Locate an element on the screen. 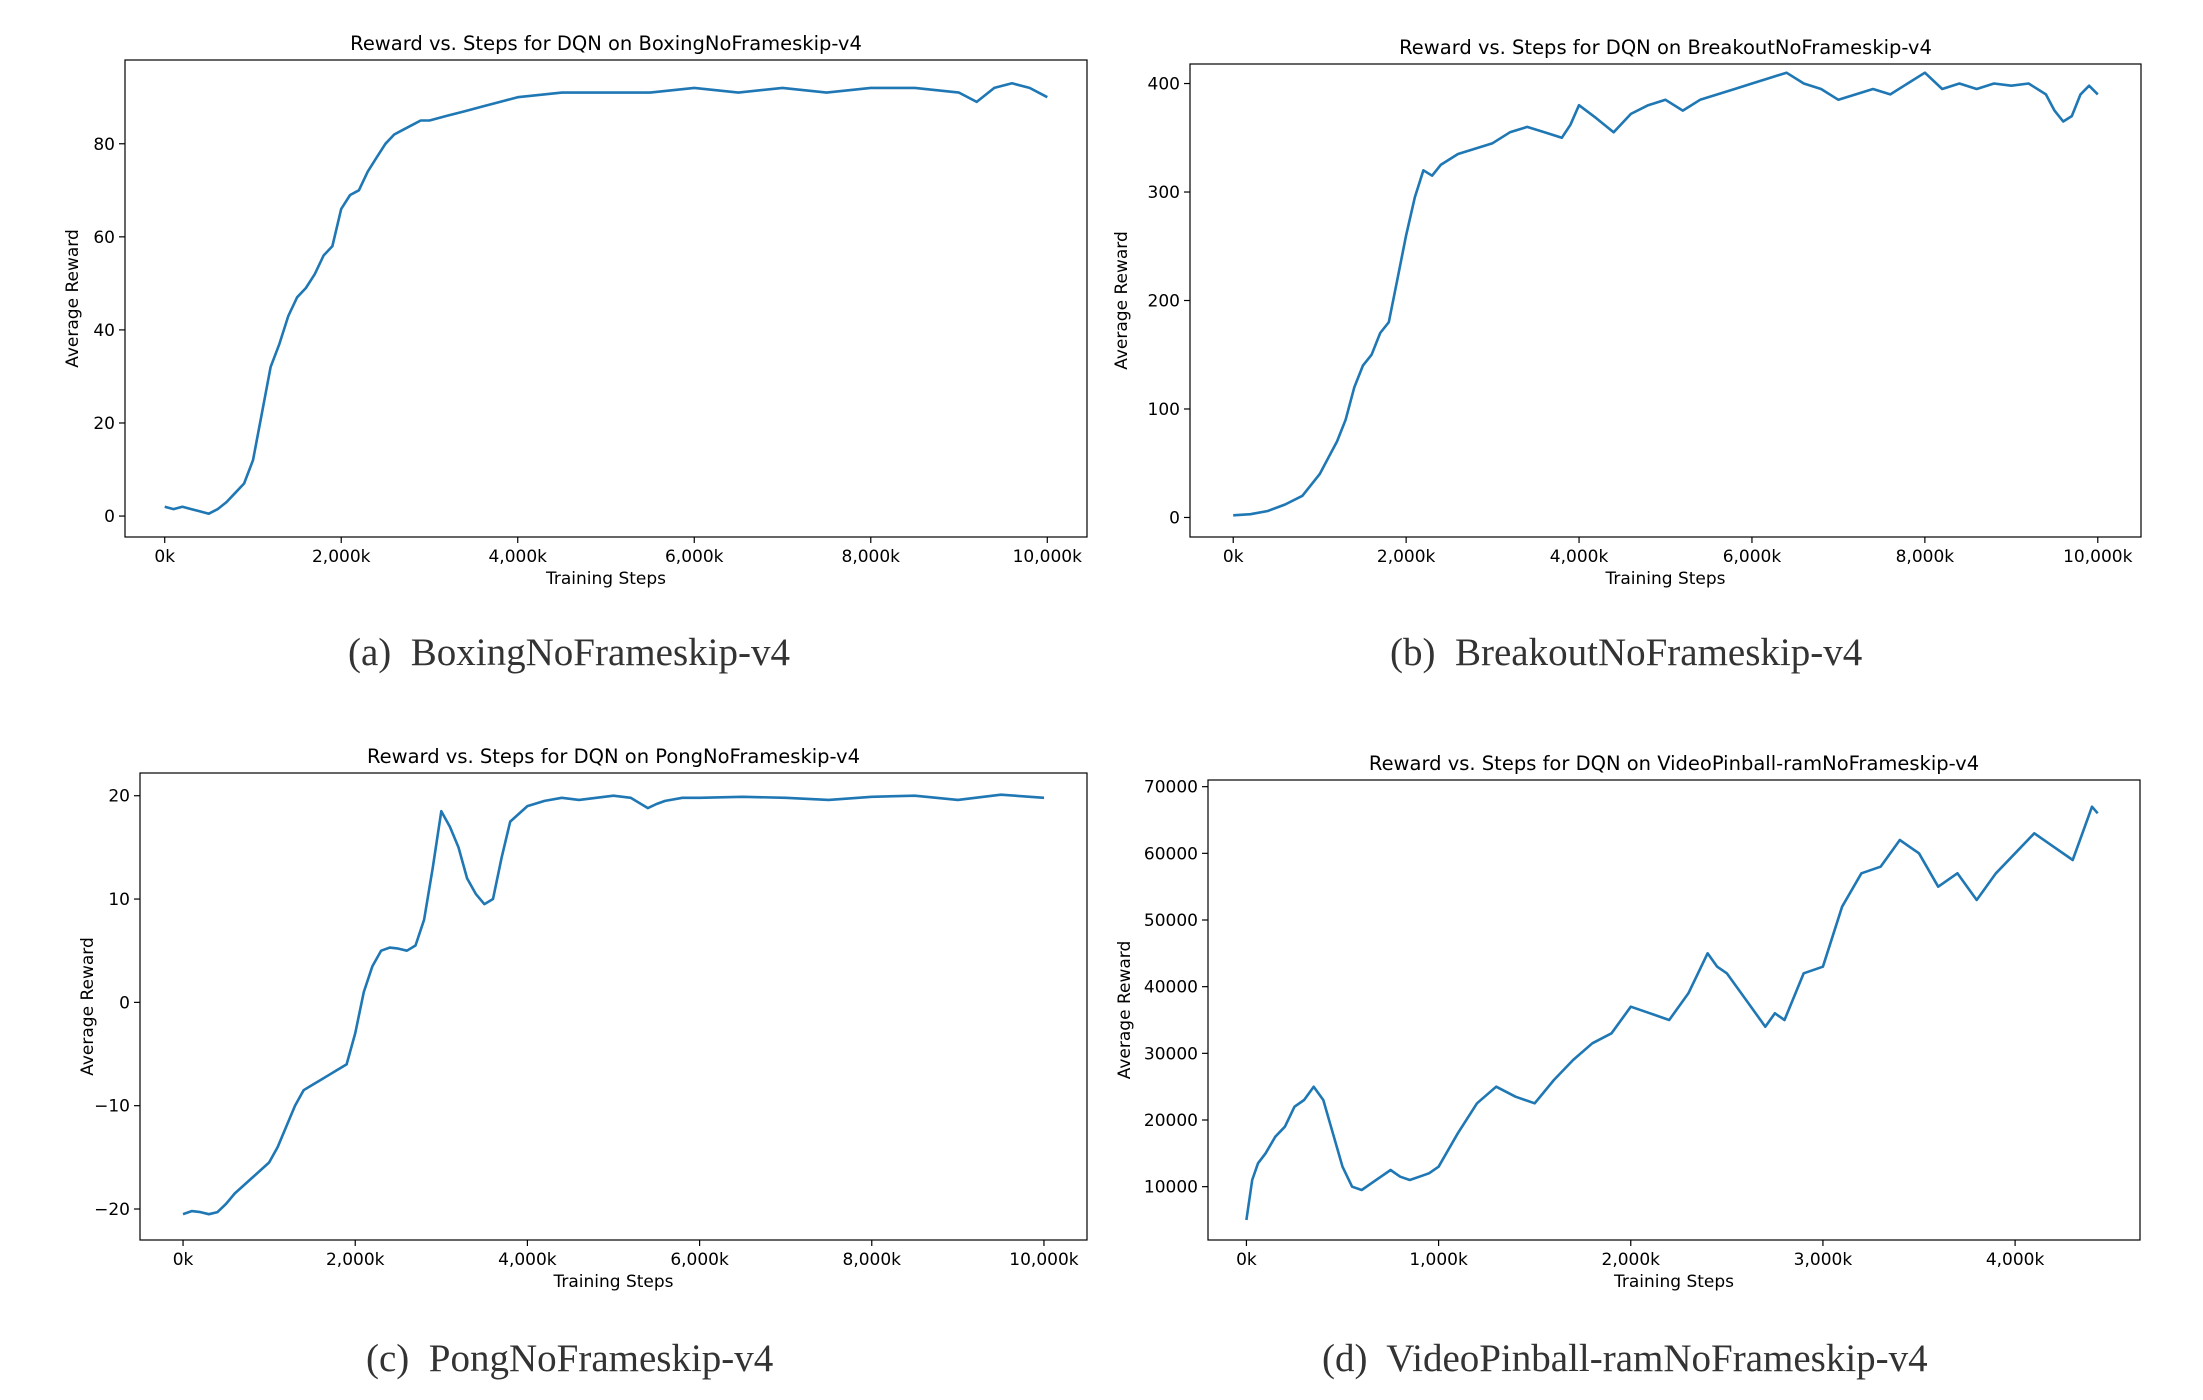 The width and height of the screenshot is (2203, 1400). caption-b: (b) BreakoutNoFrameskip-v4 is located at coordinates (1626, 652).